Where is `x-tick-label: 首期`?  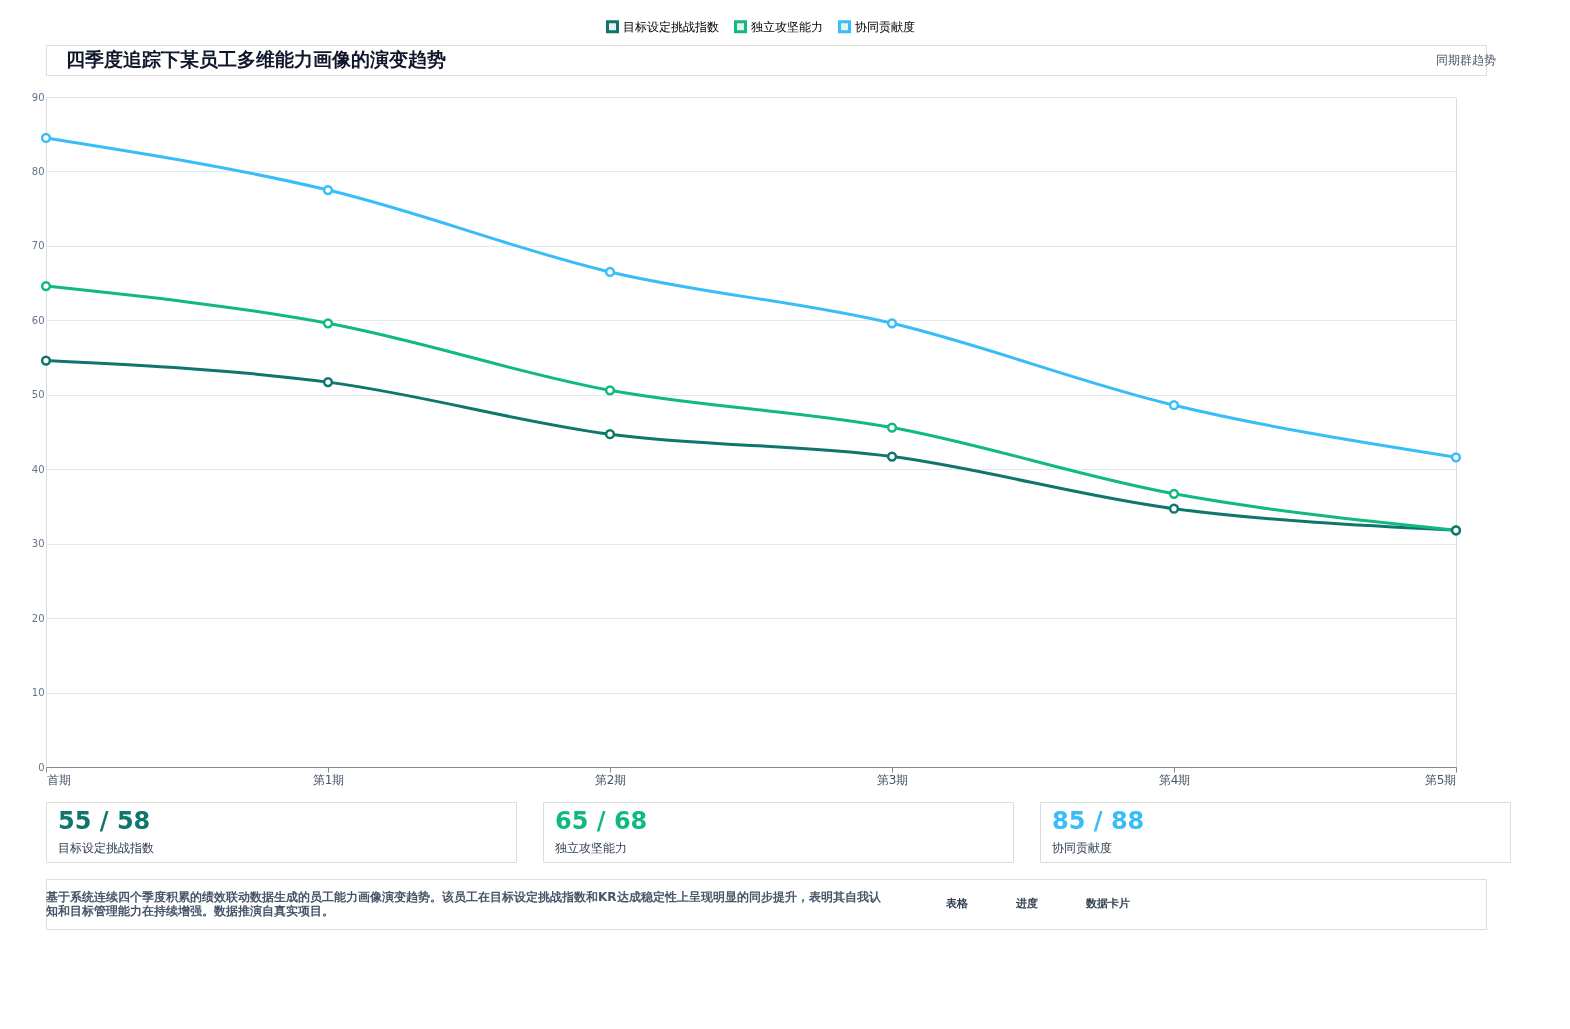 x-tick-label: 首期 is located at coordinates (58, 779).